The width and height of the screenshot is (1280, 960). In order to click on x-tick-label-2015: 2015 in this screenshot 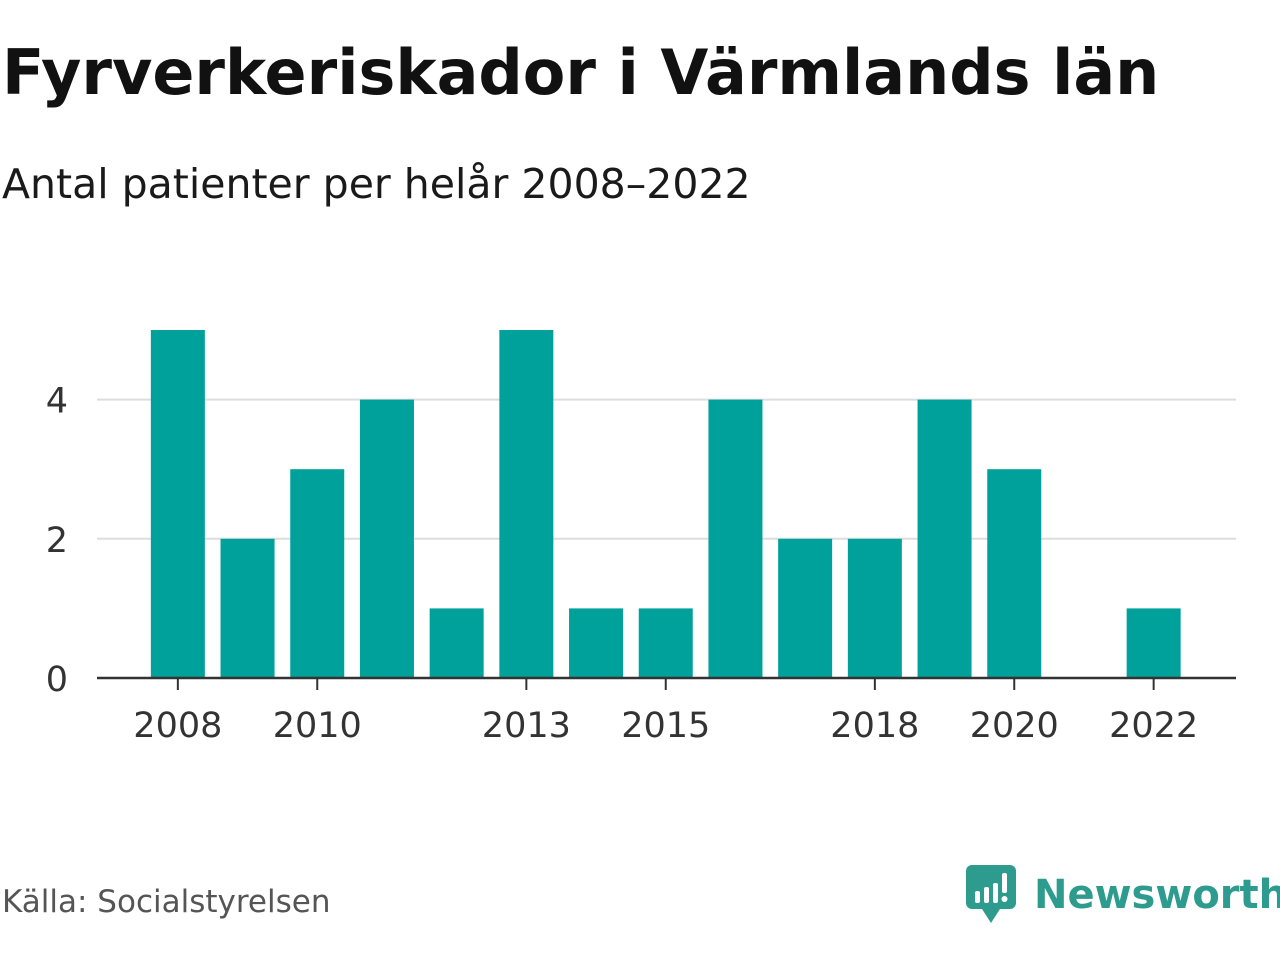, I will do `click(665, 726)`.